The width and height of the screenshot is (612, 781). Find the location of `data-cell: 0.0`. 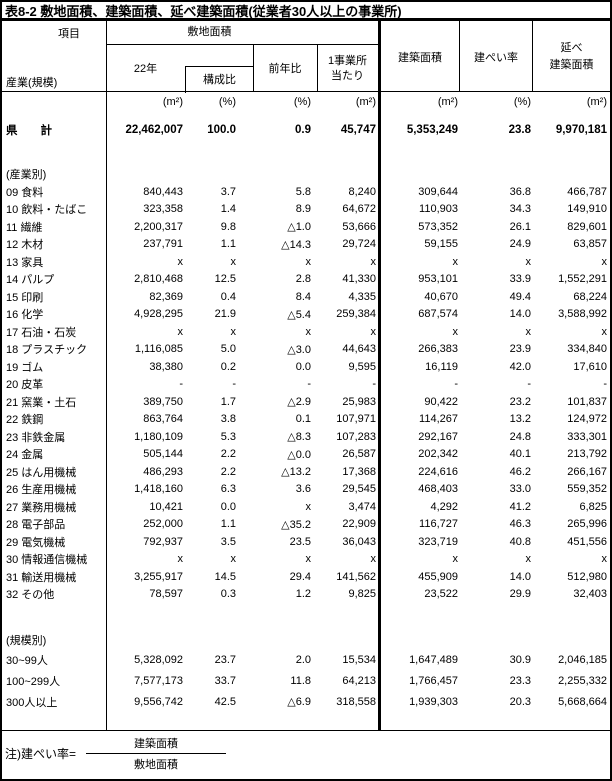

data-cell: 0.0 is located at coordinates (303, 366).